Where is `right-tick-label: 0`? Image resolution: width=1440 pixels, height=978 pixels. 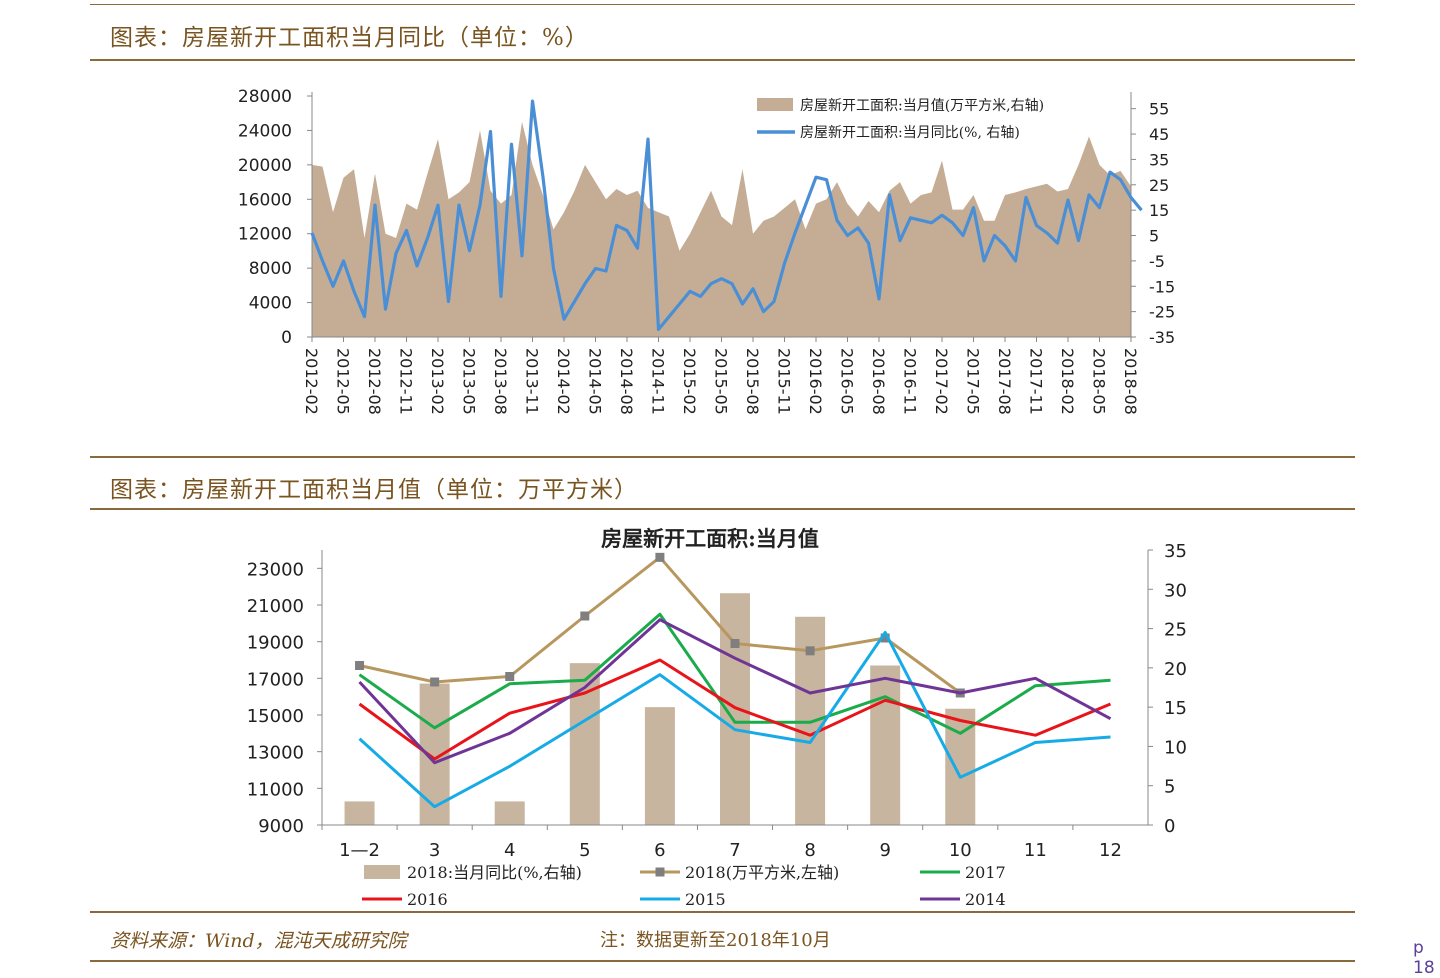
right-tick-label: 0 is located at coordinates (1169, 826).